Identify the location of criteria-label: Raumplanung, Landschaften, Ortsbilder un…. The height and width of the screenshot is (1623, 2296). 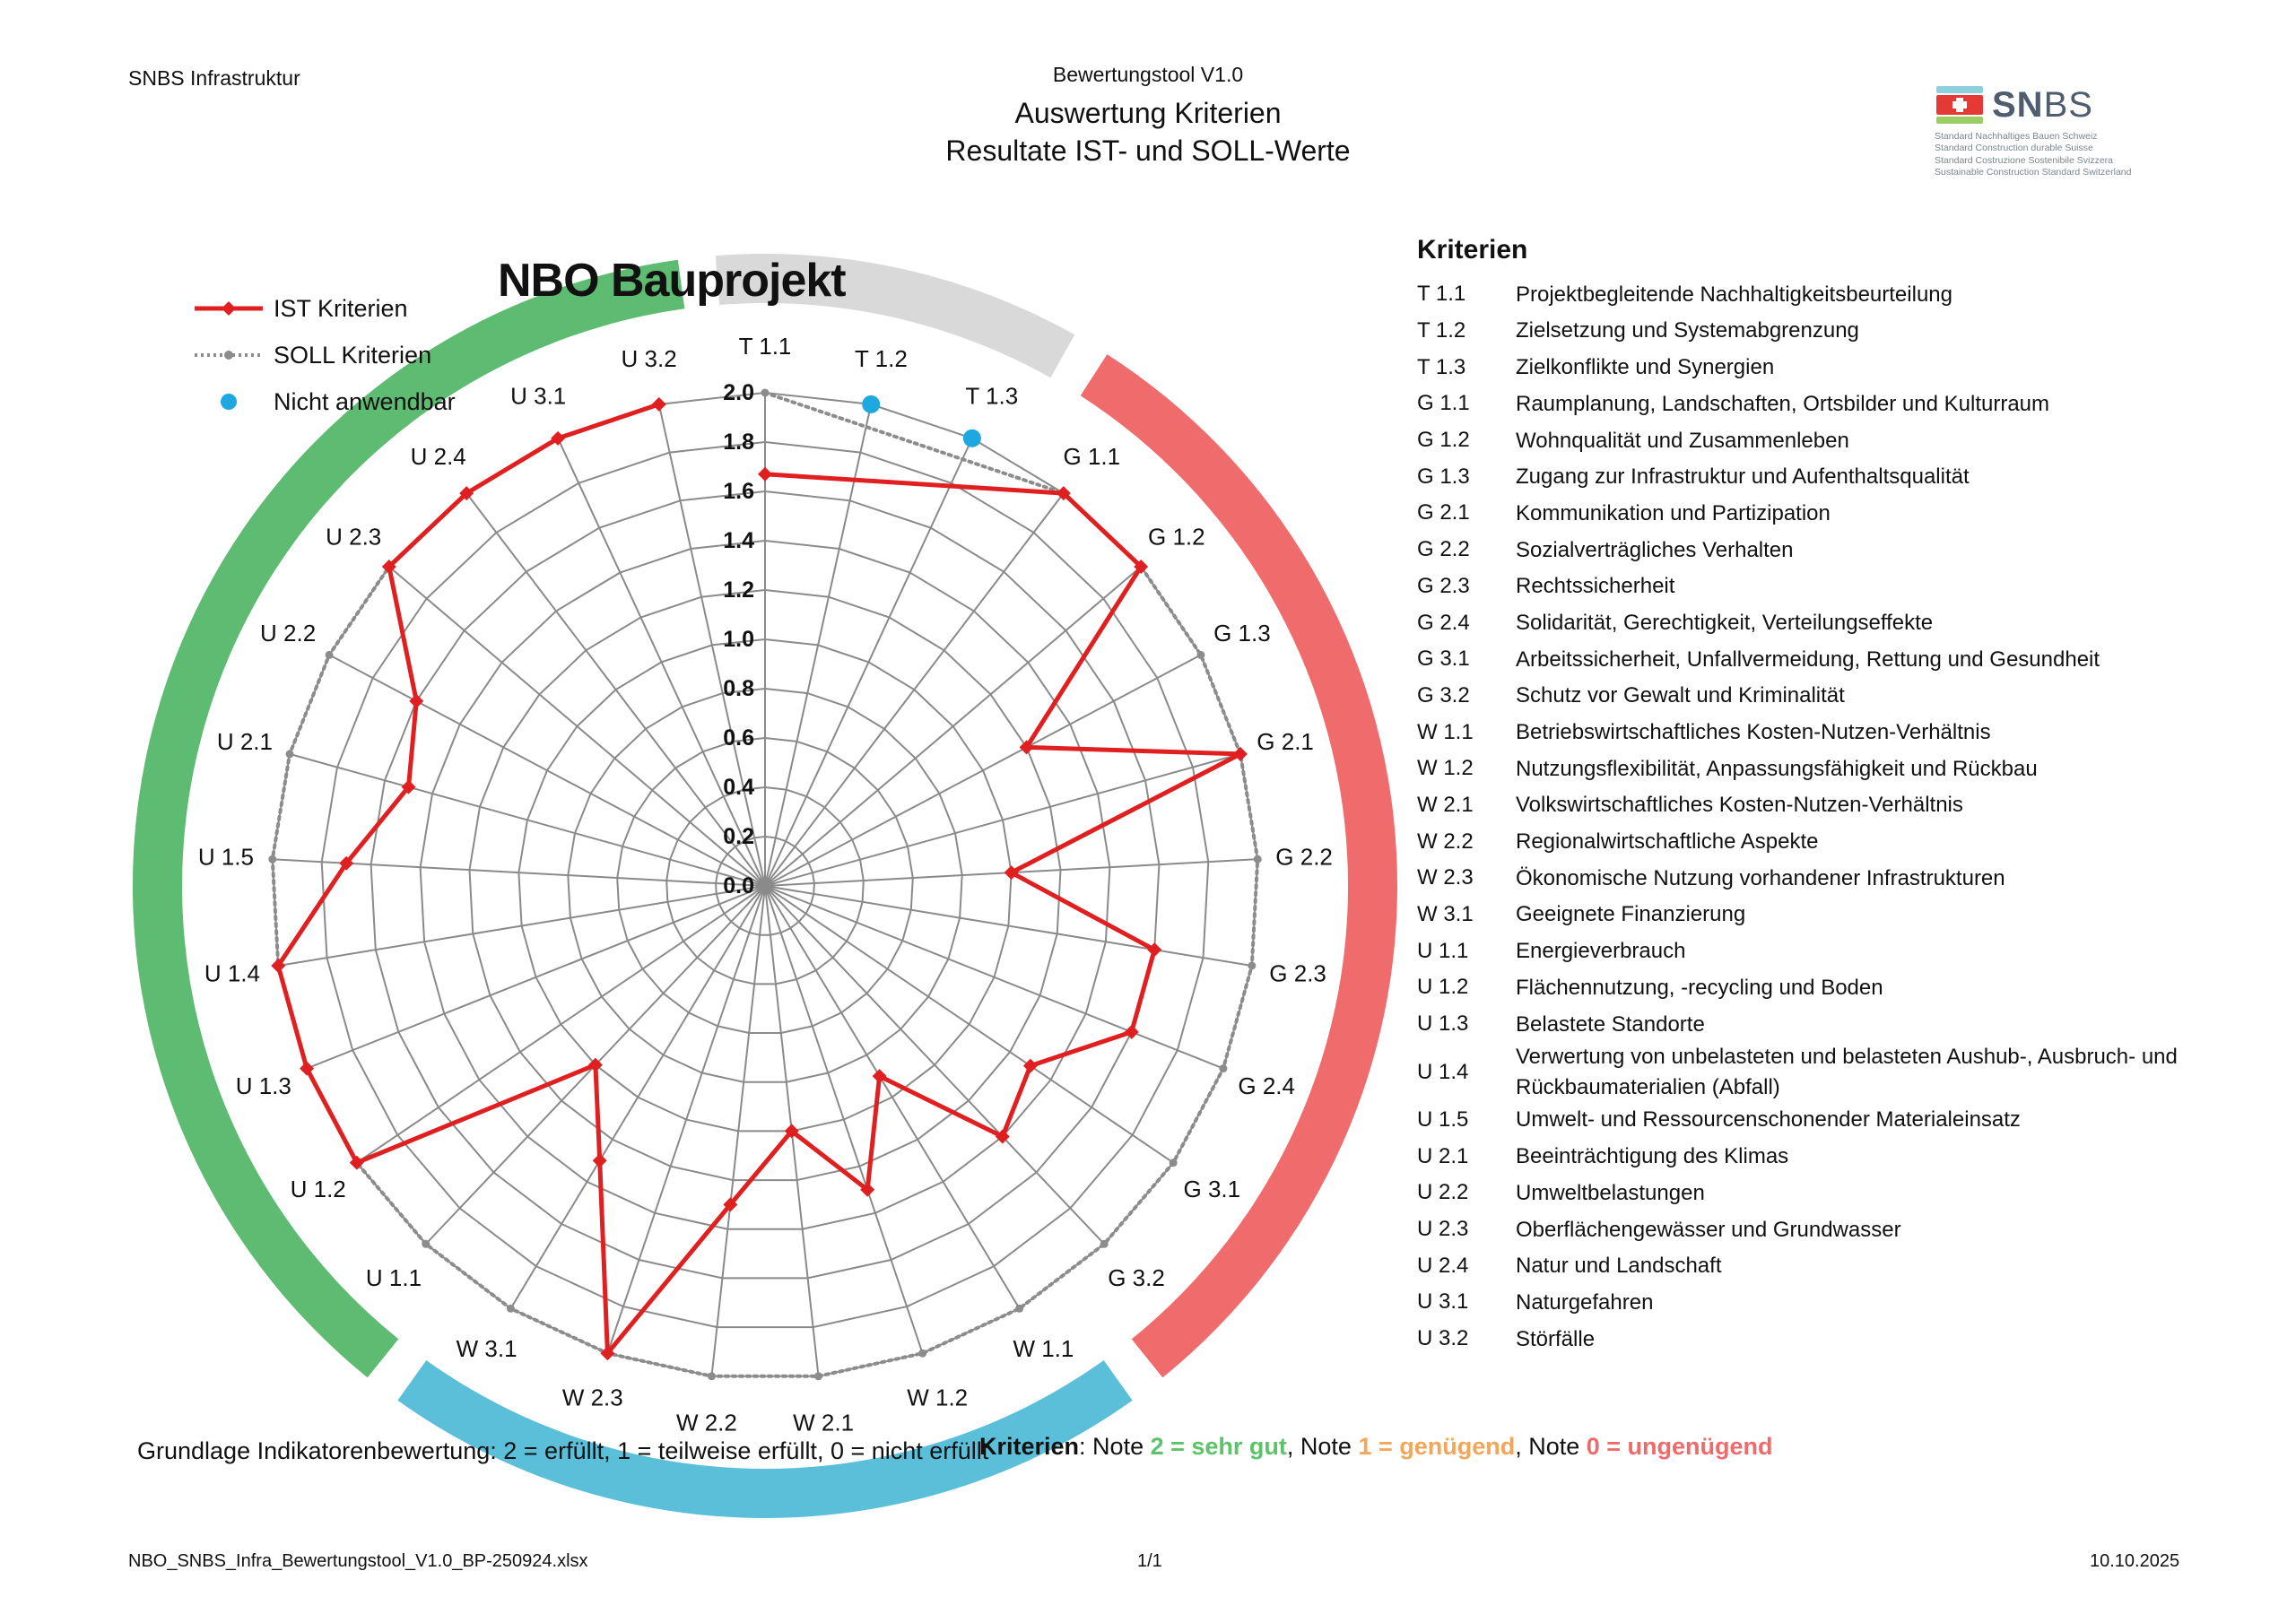
(1783, 403).